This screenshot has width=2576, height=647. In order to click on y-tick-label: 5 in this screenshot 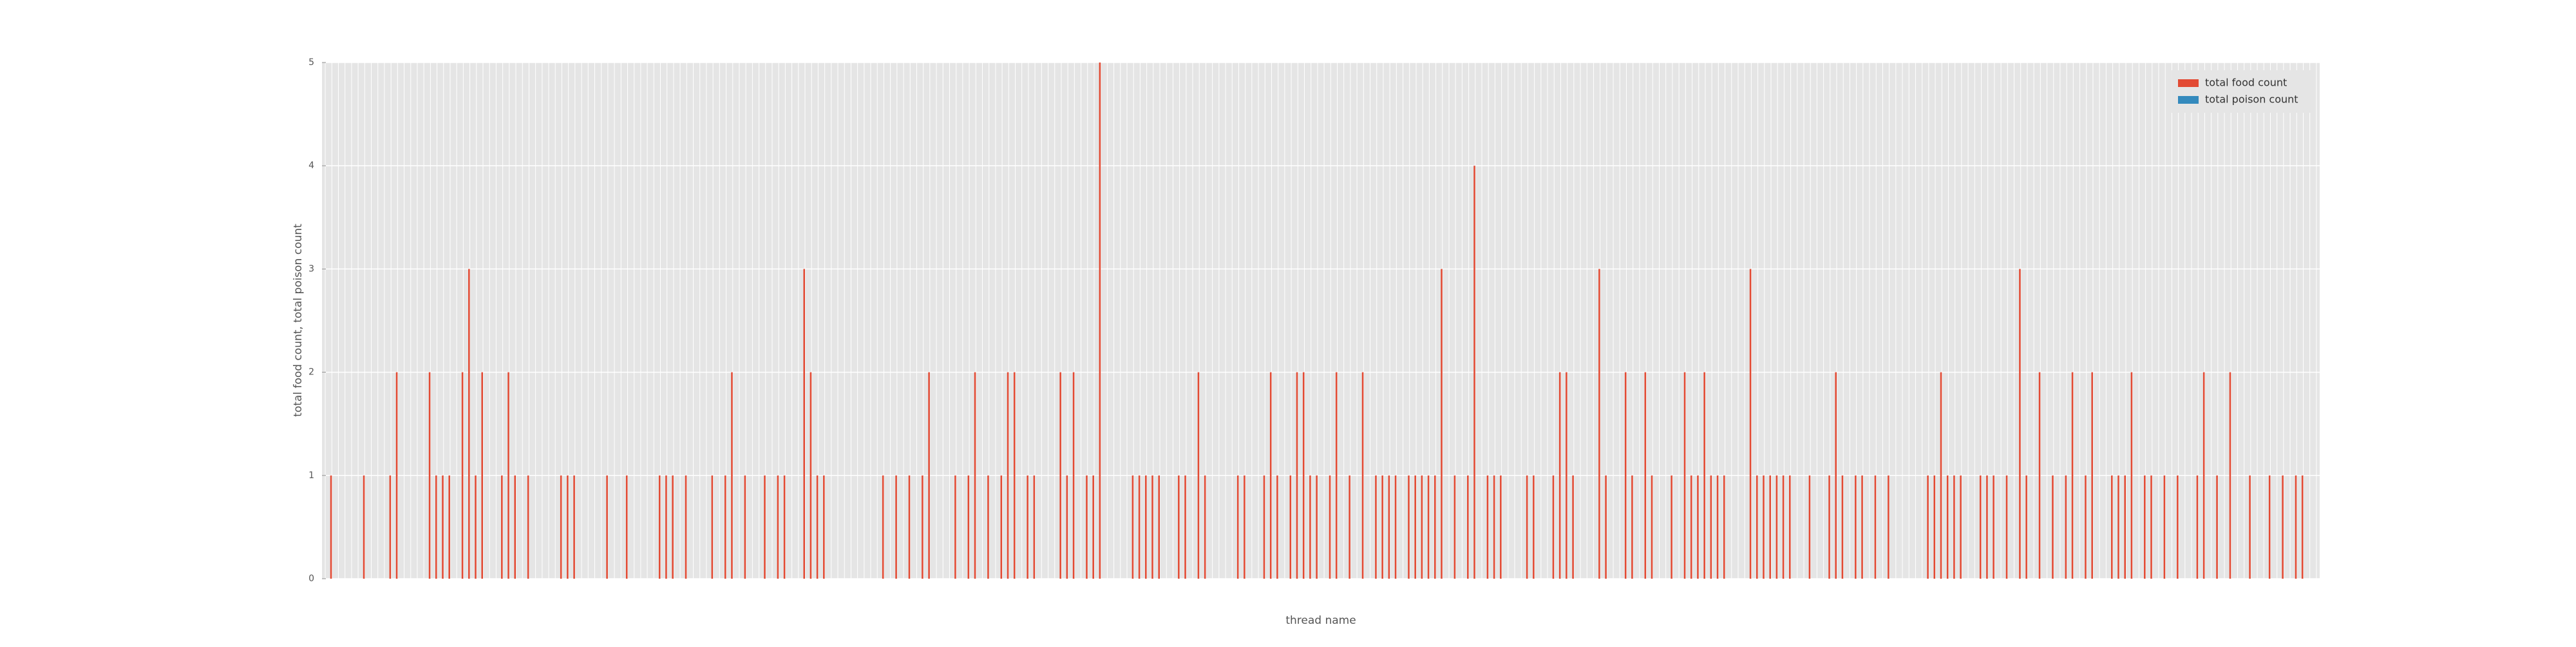, I will do `click(311, 62)`.